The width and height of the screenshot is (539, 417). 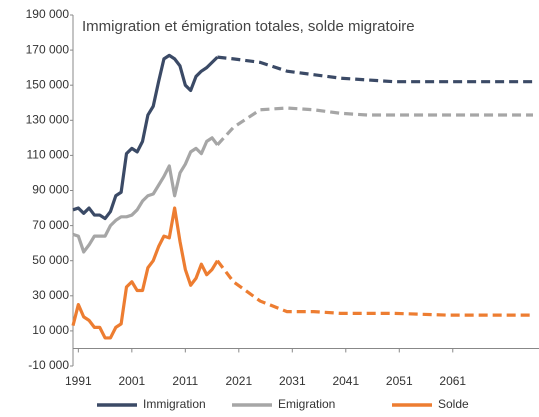 What do you see at coordinates (50, 295) in the screenshot?
I see `y-tick-label: 30 000` at bounding box center [50, 295].